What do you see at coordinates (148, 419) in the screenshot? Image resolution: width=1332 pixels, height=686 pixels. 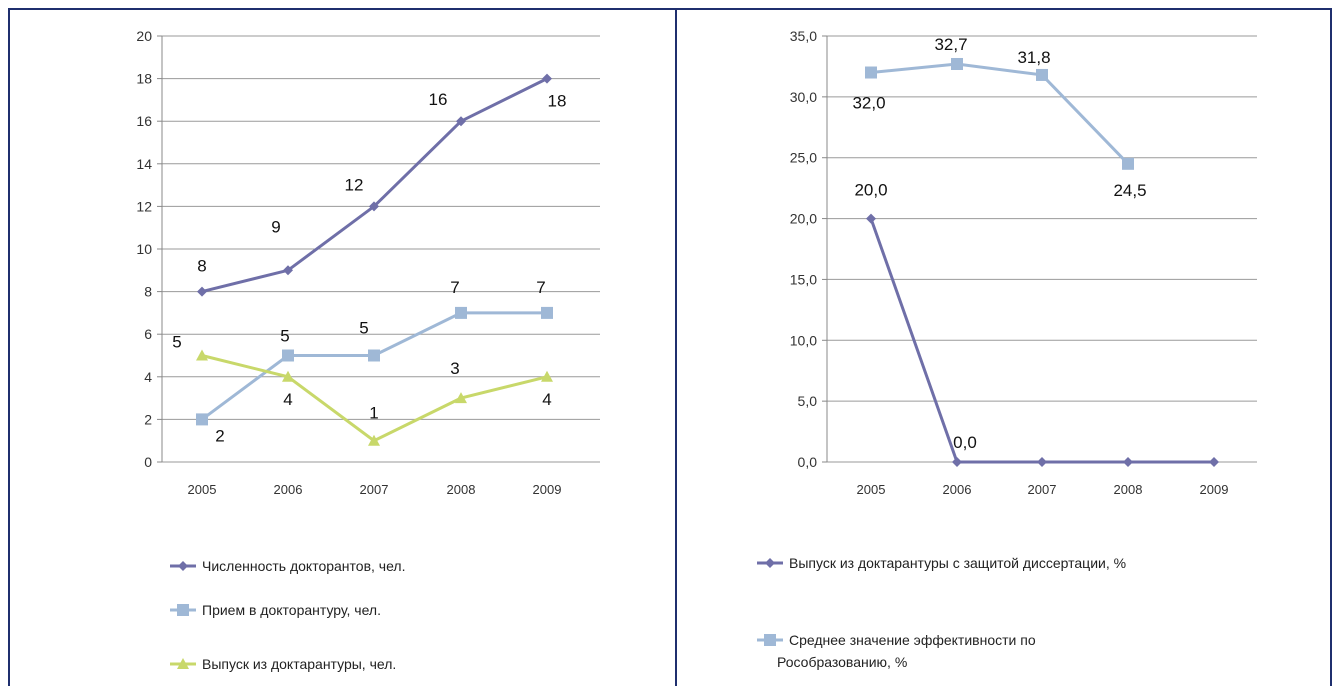 I see `y-tick-label: 2` at bounding box center [148, 419].